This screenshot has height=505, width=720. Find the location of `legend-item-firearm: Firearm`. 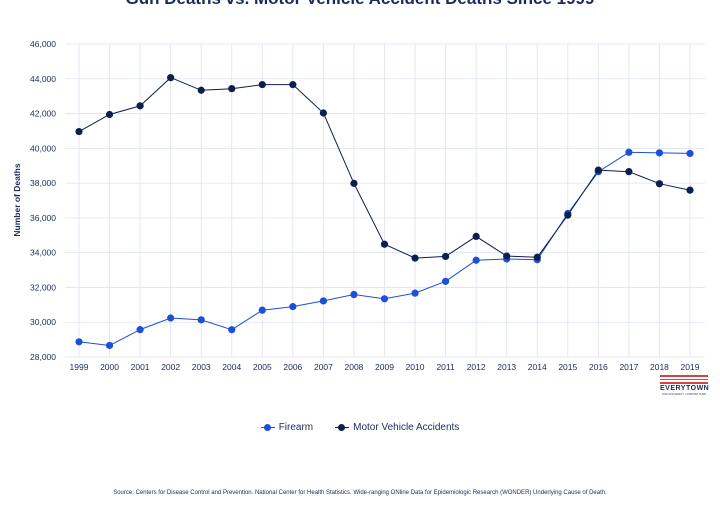

legend-item-firearm: Firearm is located at coordinates (287, 427).